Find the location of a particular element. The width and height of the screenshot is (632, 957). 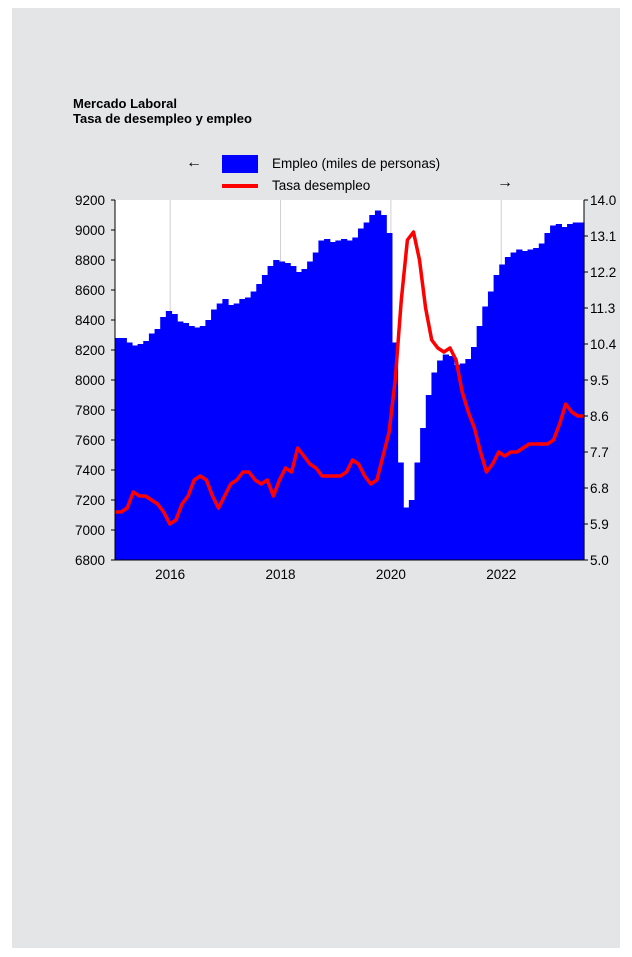

right-tick-label: 7.7 is located at coordinates (599, 452).